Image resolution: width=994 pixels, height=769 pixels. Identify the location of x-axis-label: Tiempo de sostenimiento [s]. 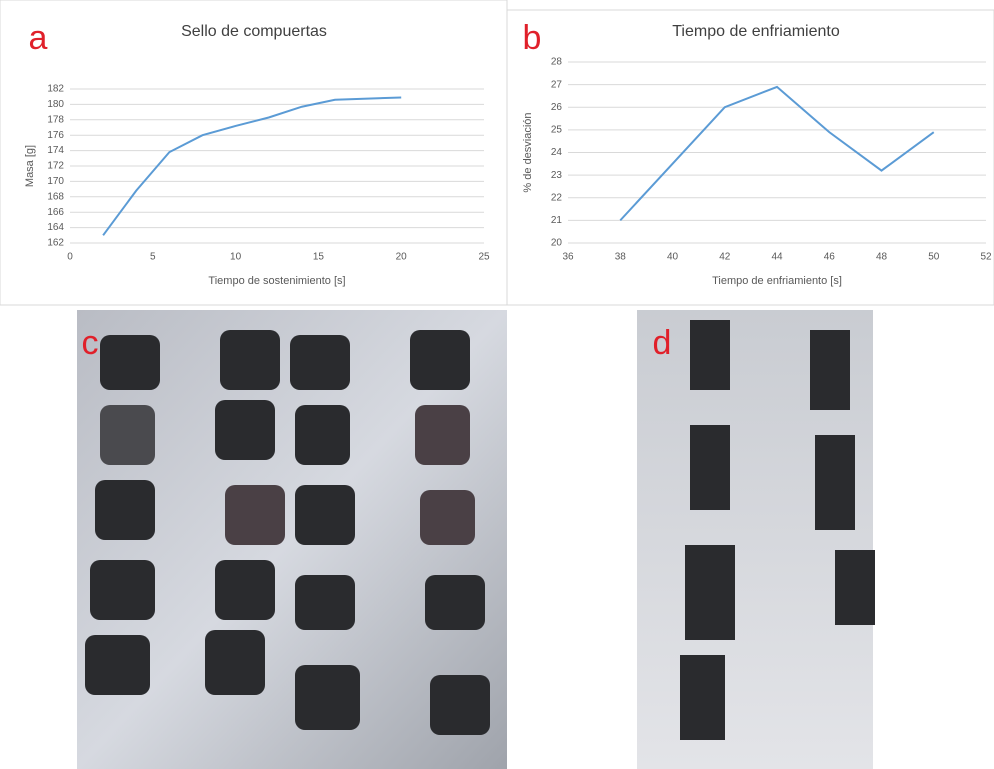
(276, 281).